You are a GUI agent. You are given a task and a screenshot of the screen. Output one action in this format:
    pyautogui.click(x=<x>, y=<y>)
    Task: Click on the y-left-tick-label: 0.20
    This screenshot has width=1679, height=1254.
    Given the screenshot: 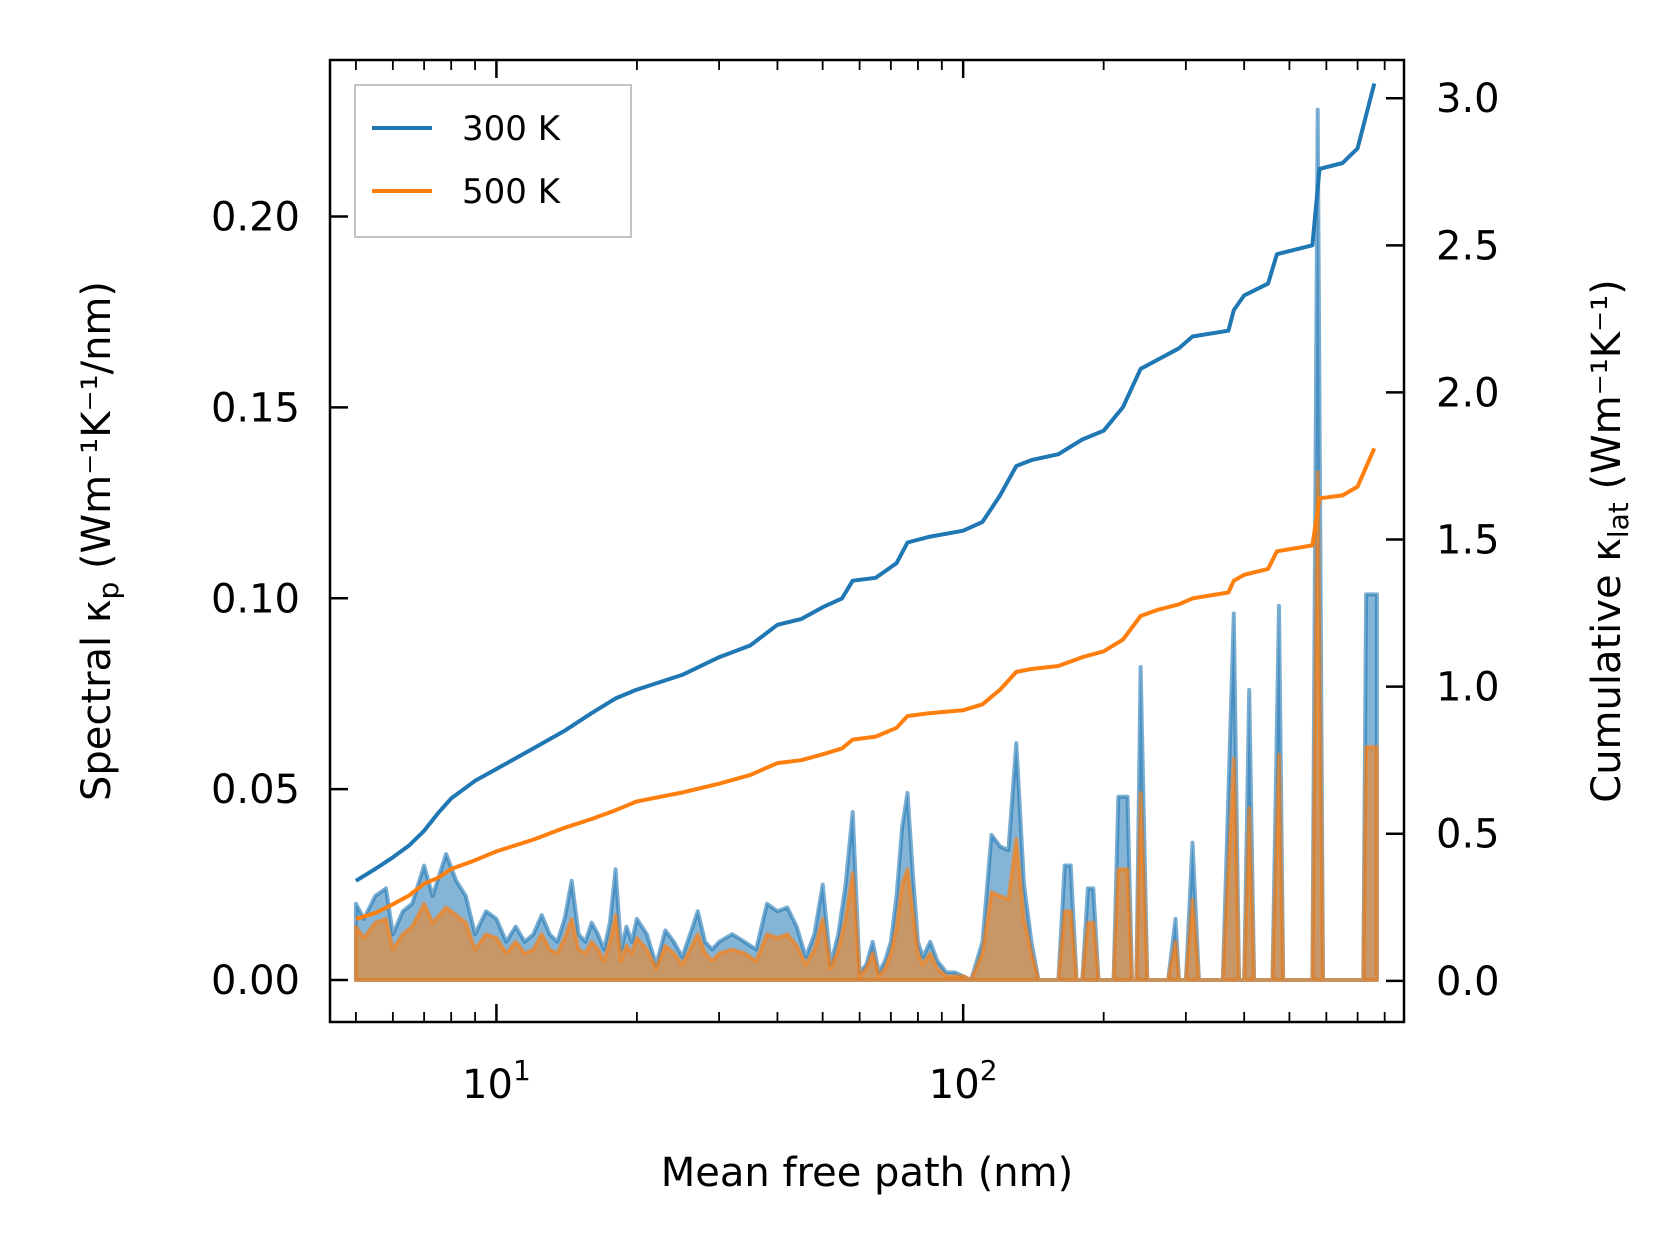 What is the action you would take?
    pyautogui.click(x=255, y=218)
    